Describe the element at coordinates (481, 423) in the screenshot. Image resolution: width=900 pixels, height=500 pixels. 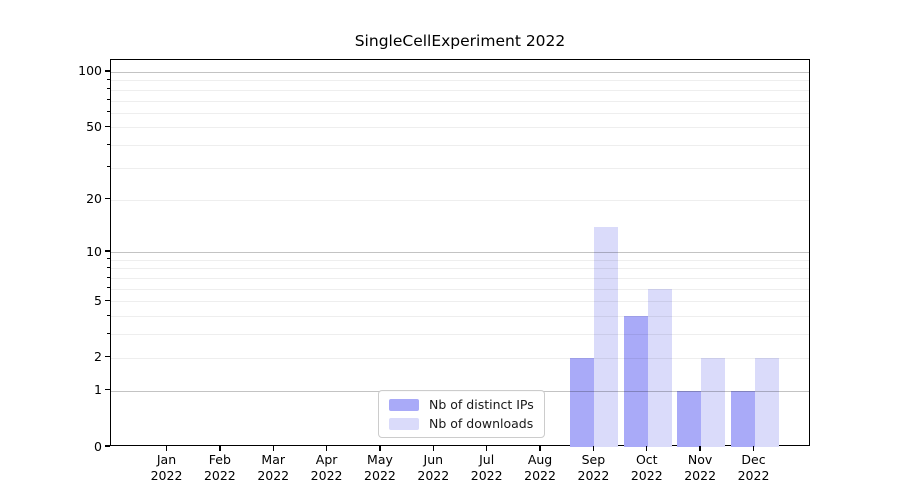
I see `legend-label-downloads: Nb of downloads` at that location.